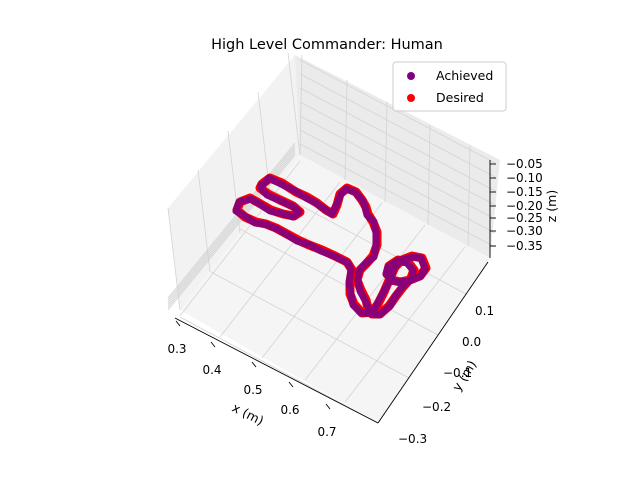 The height and width of the screenshot is (480, 640). I want to click on y-tick-label: 0.1, so click(484, 311).